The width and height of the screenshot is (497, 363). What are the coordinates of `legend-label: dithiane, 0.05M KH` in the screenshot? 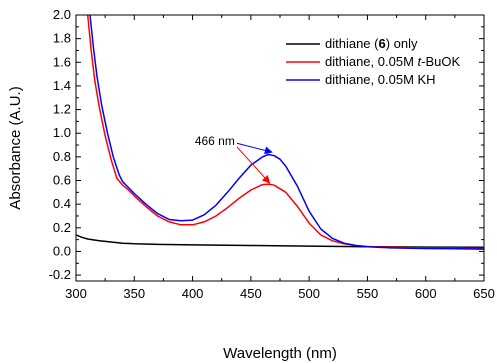 It's located at (380, 79).